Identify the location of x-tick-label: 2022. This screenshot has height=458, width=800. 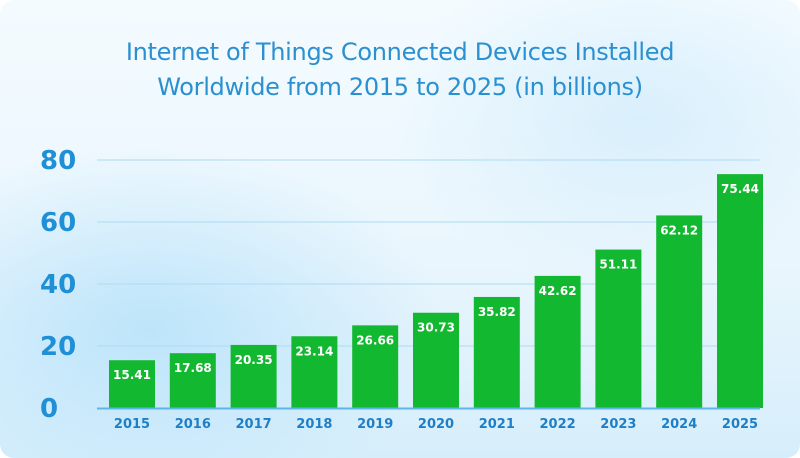
(558, 424).